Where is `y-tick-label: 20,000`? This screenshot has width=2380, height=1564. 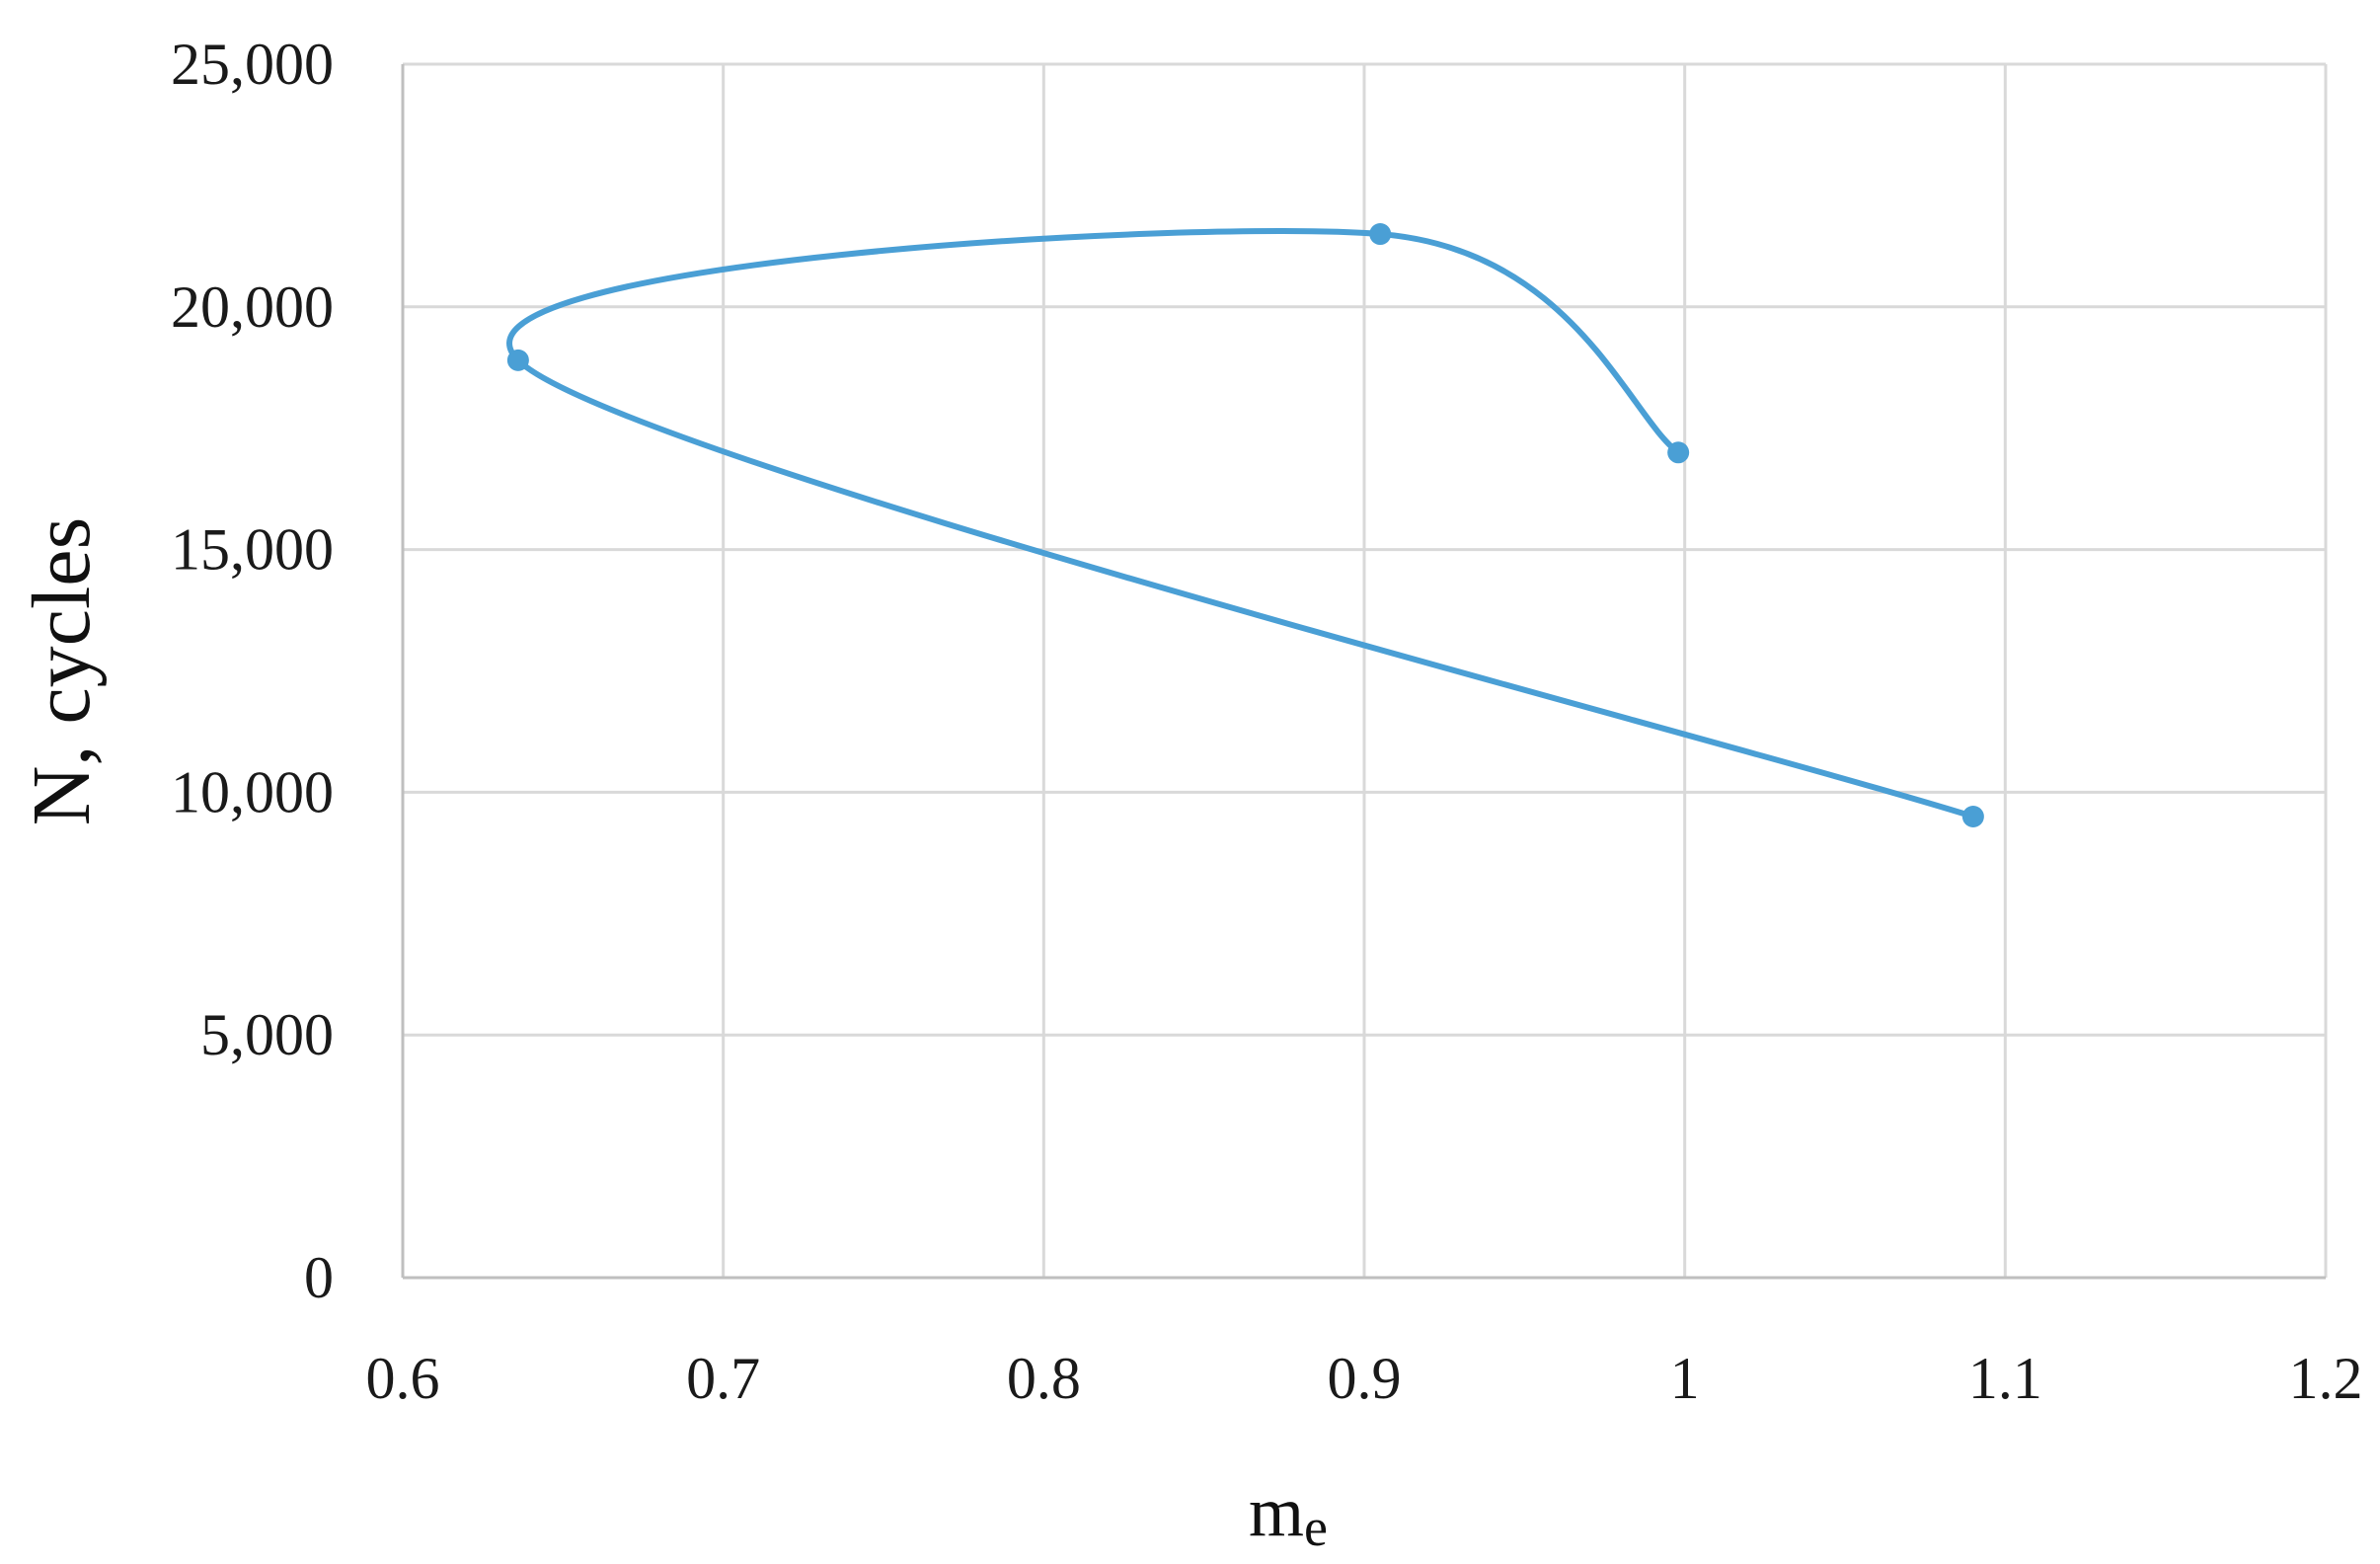
y-tick-label: 20,000 is located at coordinates (252, 307).